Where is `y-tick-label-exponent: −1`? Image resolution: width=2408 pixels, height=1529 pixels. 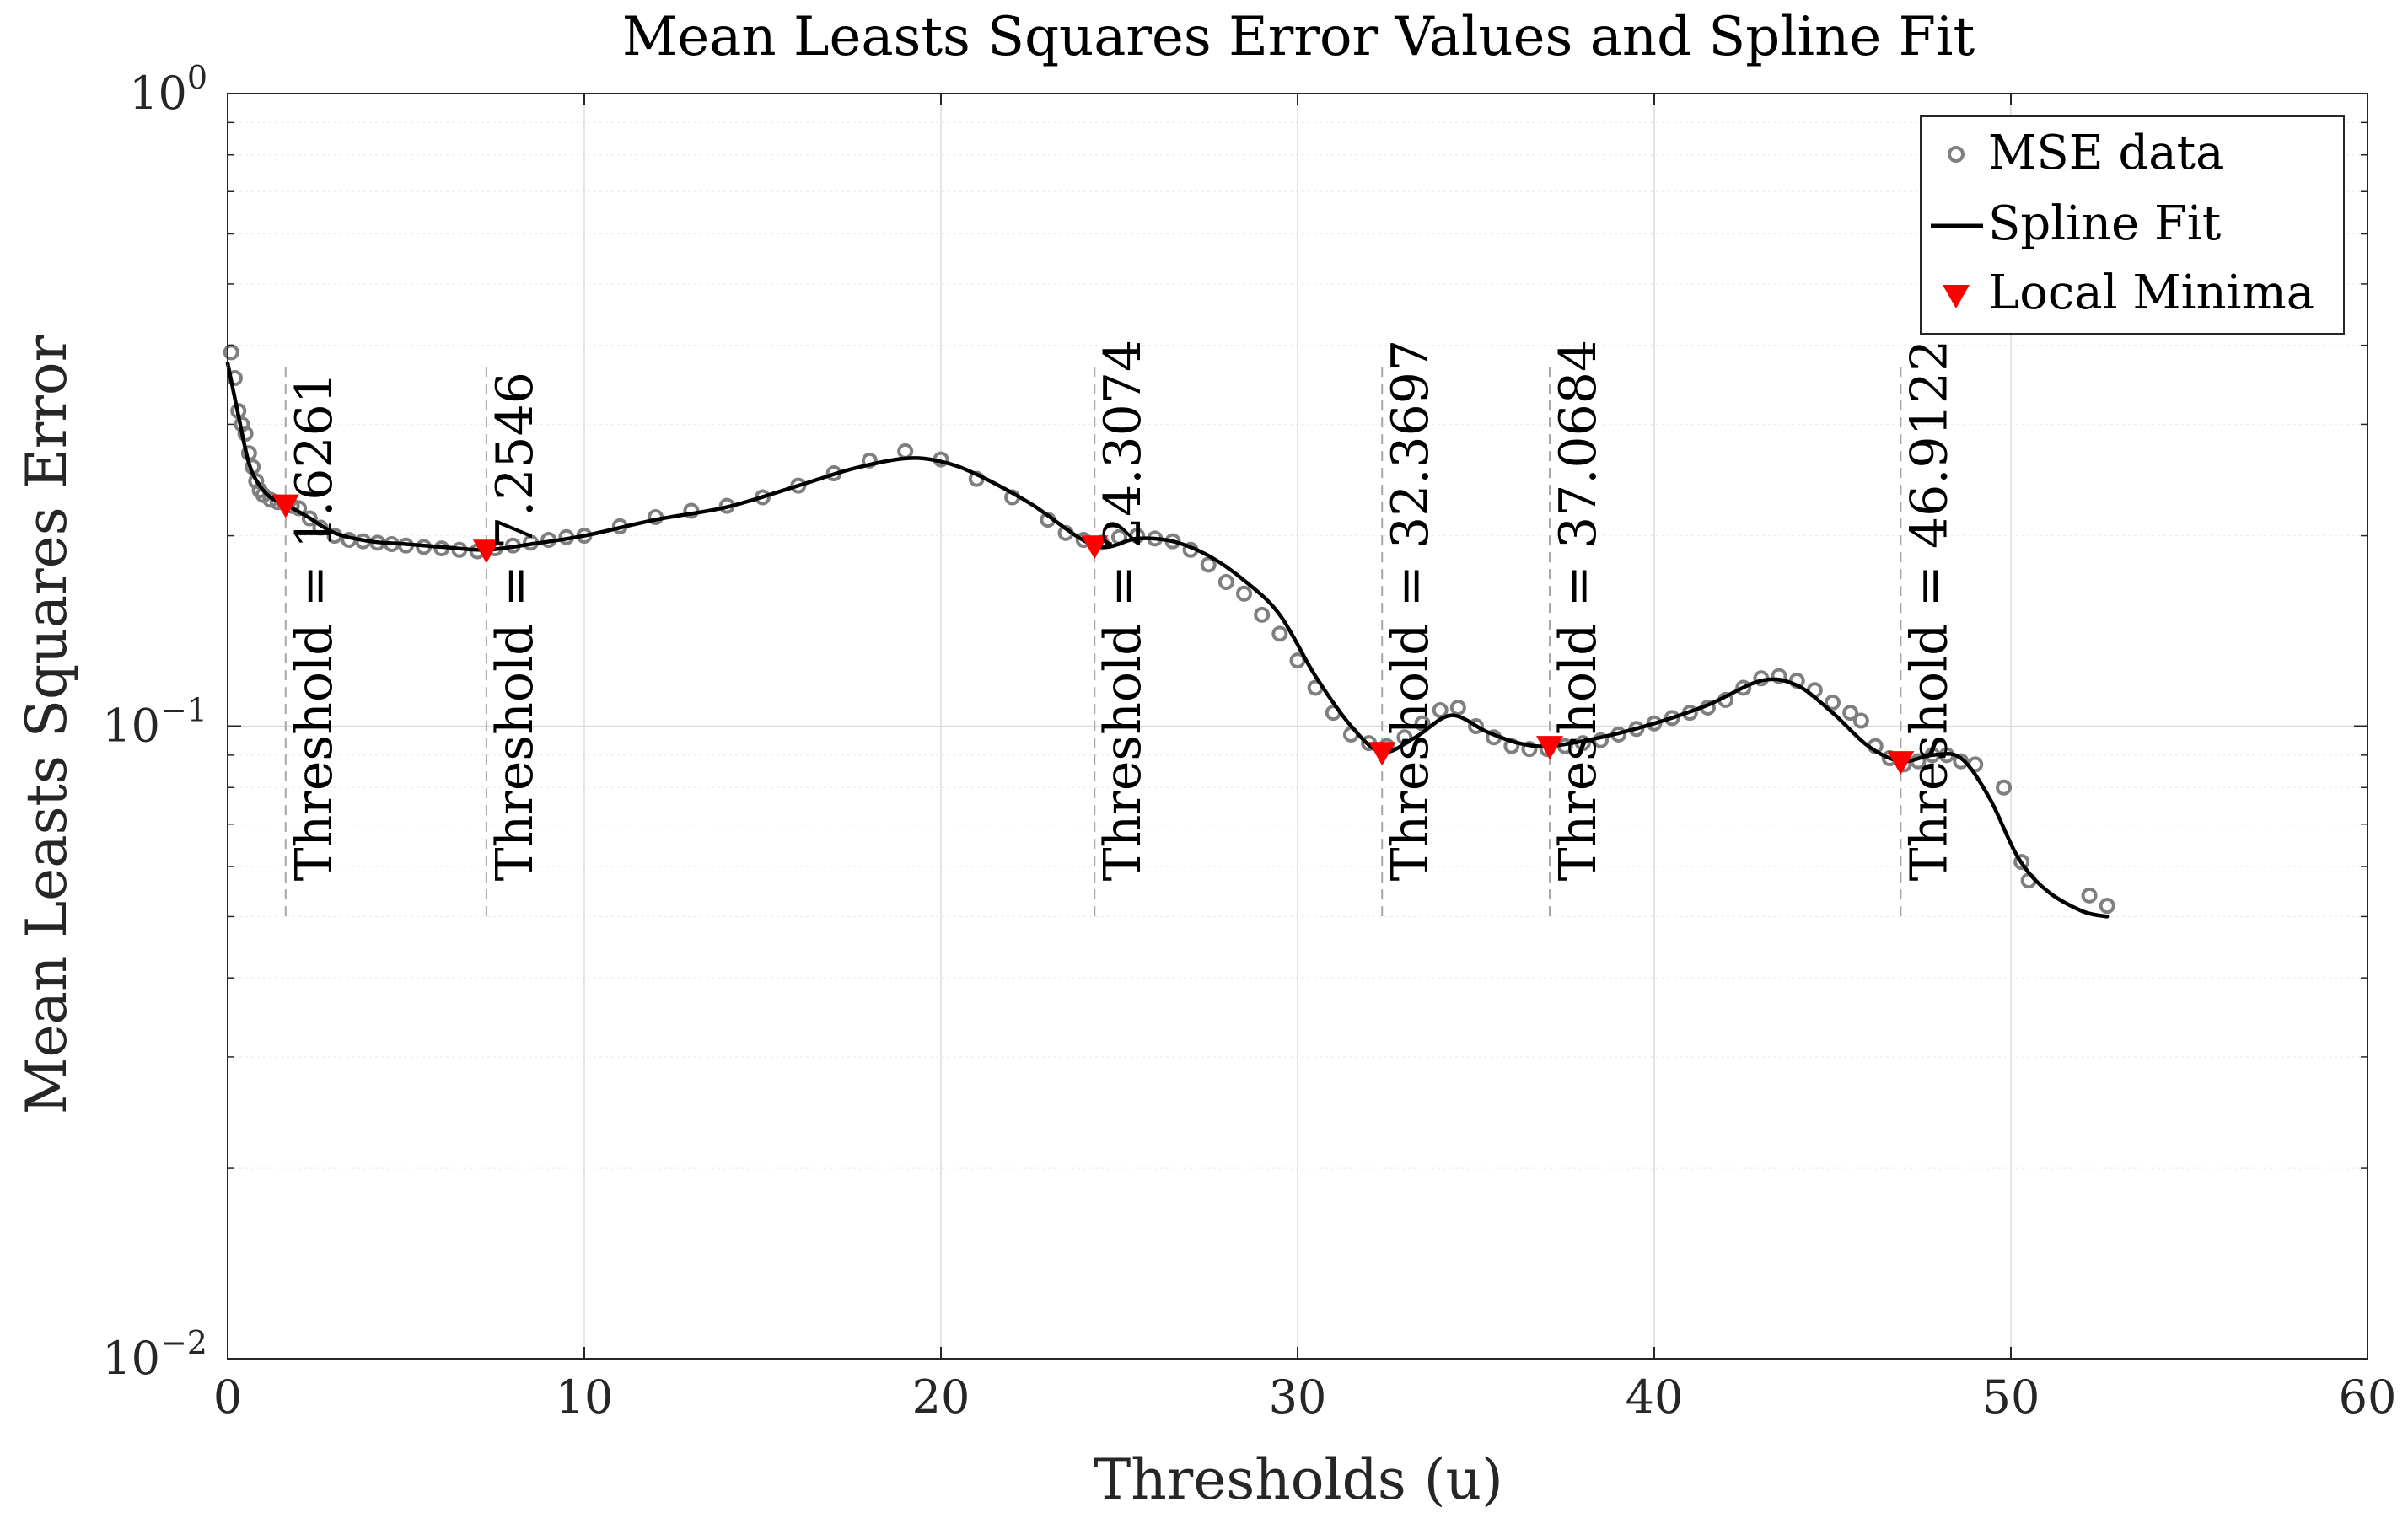
y-tick-label-exponent: −1 is located at coordinates (184, 711).